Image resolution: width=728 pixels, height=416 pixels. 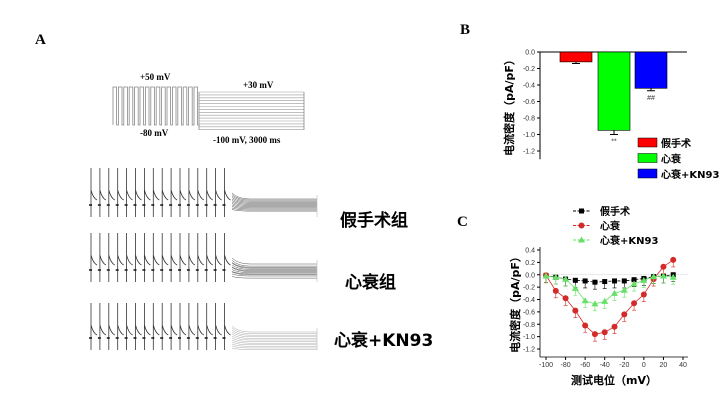 What do you see at coordinates (40, 40) in the screenshot?
I see `panel-label-a: A` at bounding box center [40, 40].